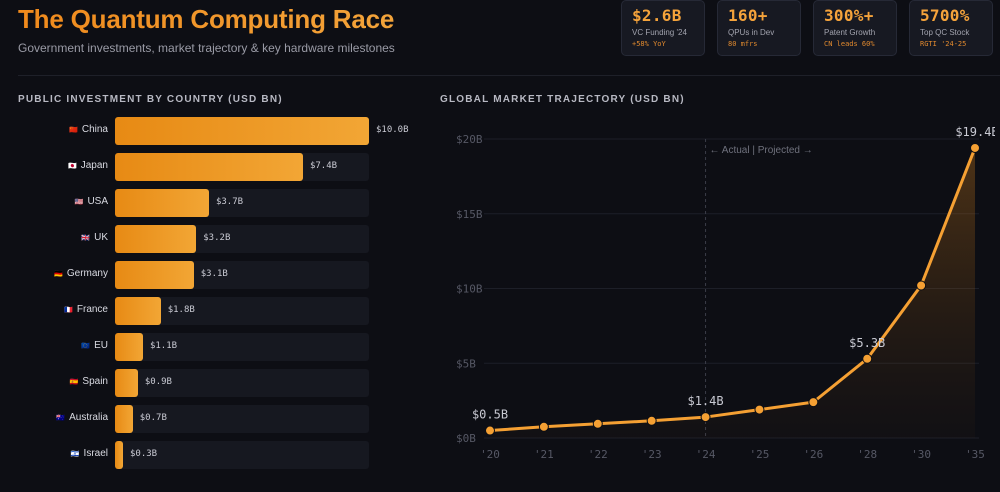 The height and width of the screenshot is (492, 1000). I want to click on country-name: Japan, so click(94, 165).